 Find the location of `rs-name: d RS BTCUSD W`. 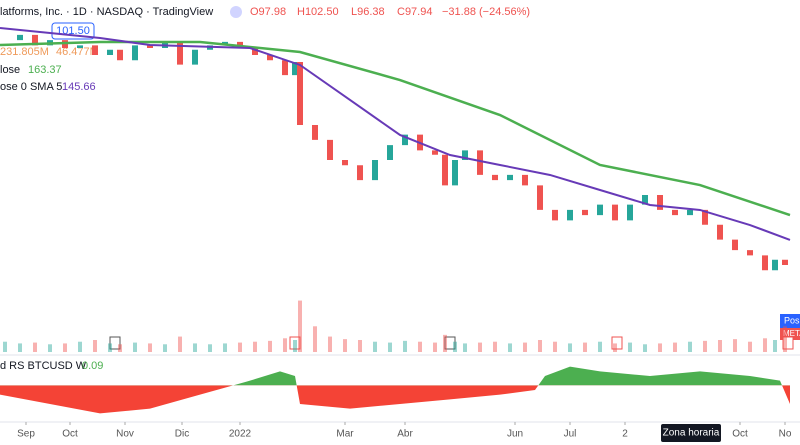

rs-name: d RS BTCUSD W is located at coordinates (43, 366).